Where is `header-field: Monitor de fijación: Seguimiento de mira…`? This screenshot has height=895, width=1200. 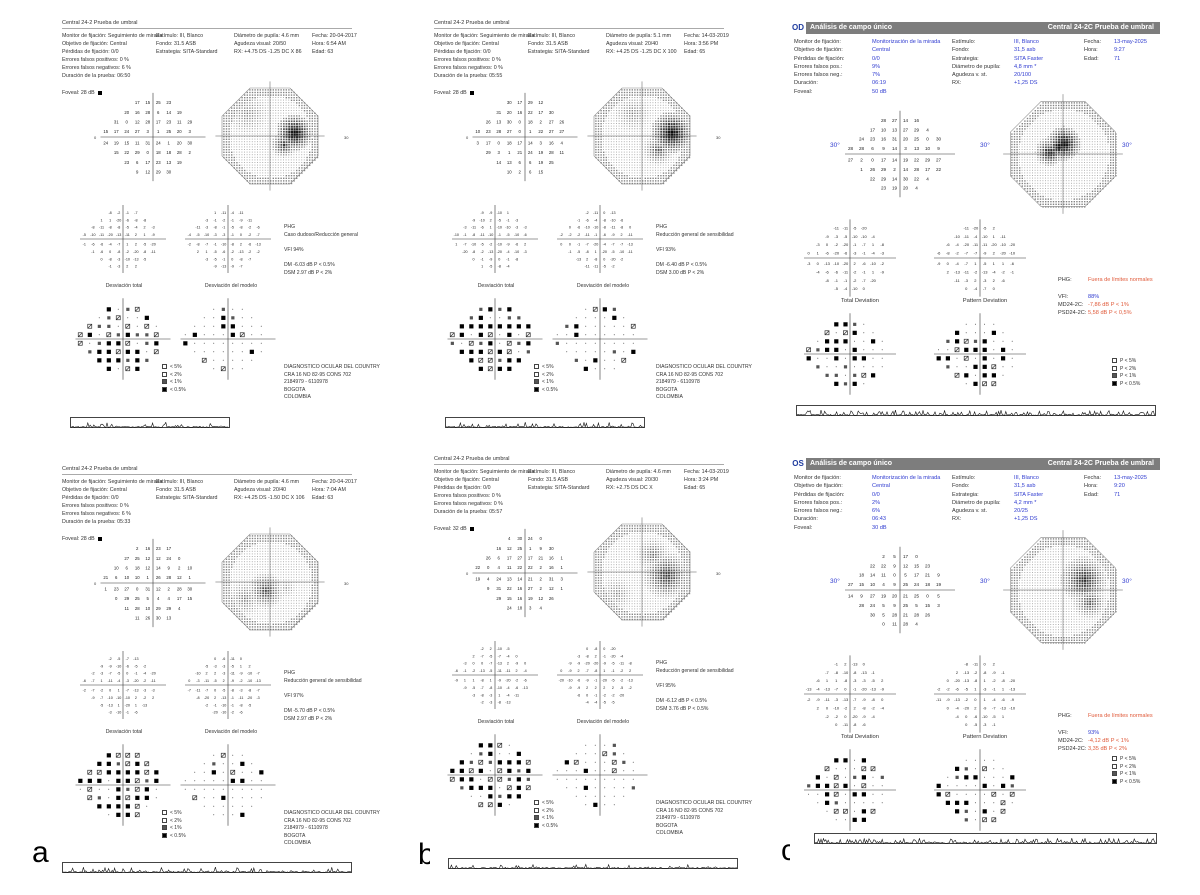
header-field: Monitor de fijación: Seguimiento de mira… is located at coordinates (112, 482).